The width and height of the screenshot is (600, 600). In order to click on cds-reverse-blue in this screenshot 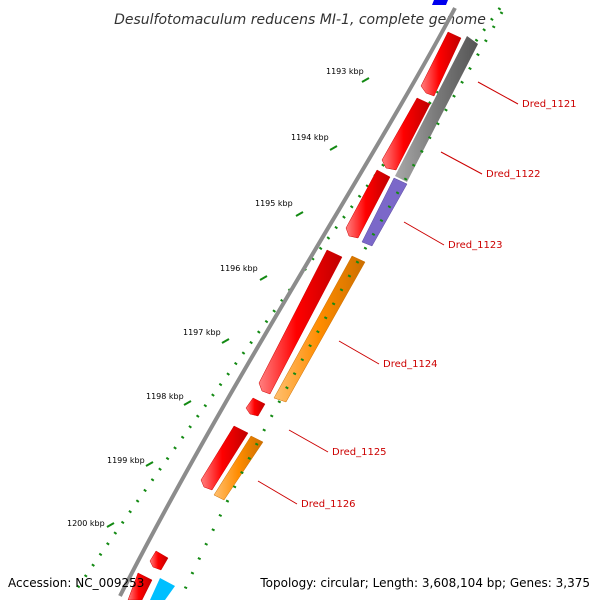, I will do `click(440, 2)`.